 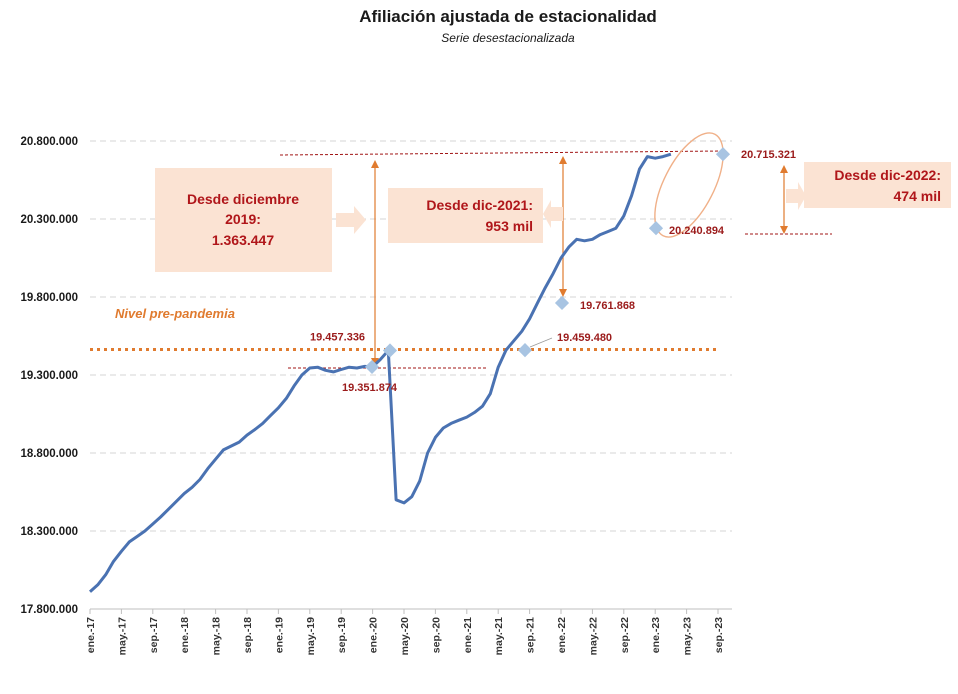 I want to click on arrow-since-2019, so click(x=375, y=263).